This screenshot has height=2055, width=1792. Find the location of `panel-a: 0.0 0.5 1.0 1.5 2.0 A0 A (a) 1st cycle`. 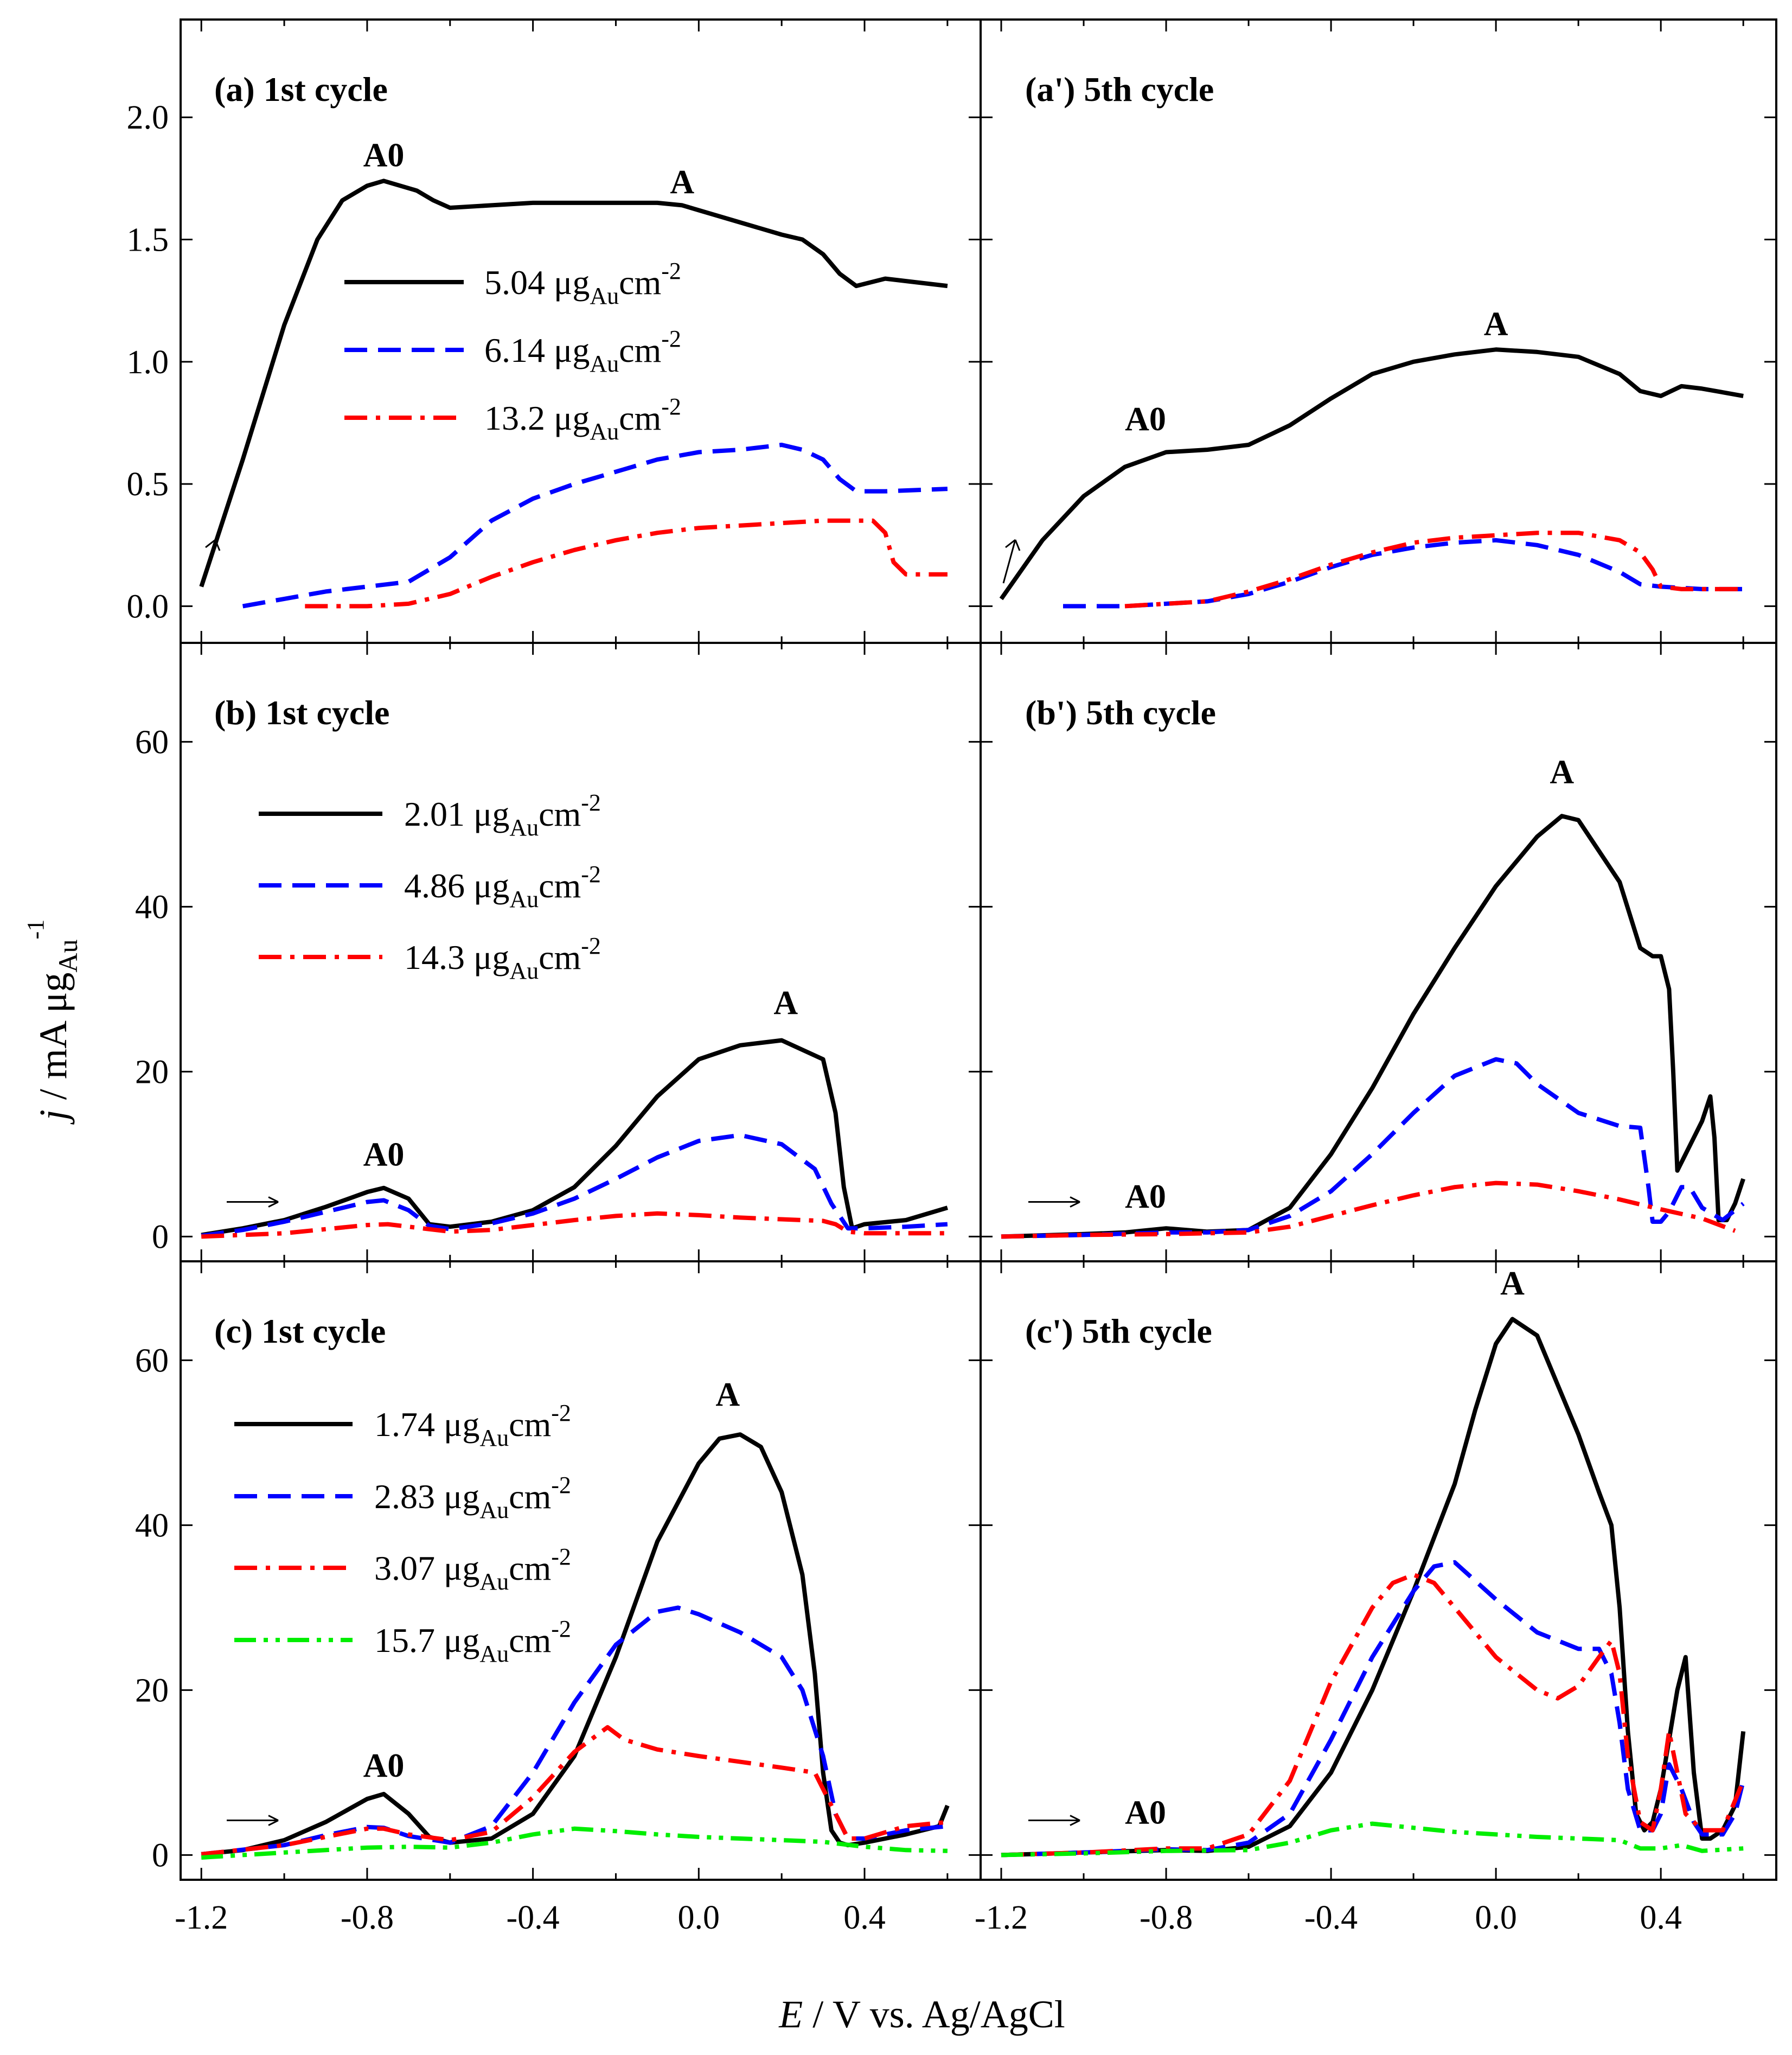

panel-a: 0.0 0.5 1.0 1.5 2.0 A0 A (a) 1st cycle is located at coordinates (554, 331).